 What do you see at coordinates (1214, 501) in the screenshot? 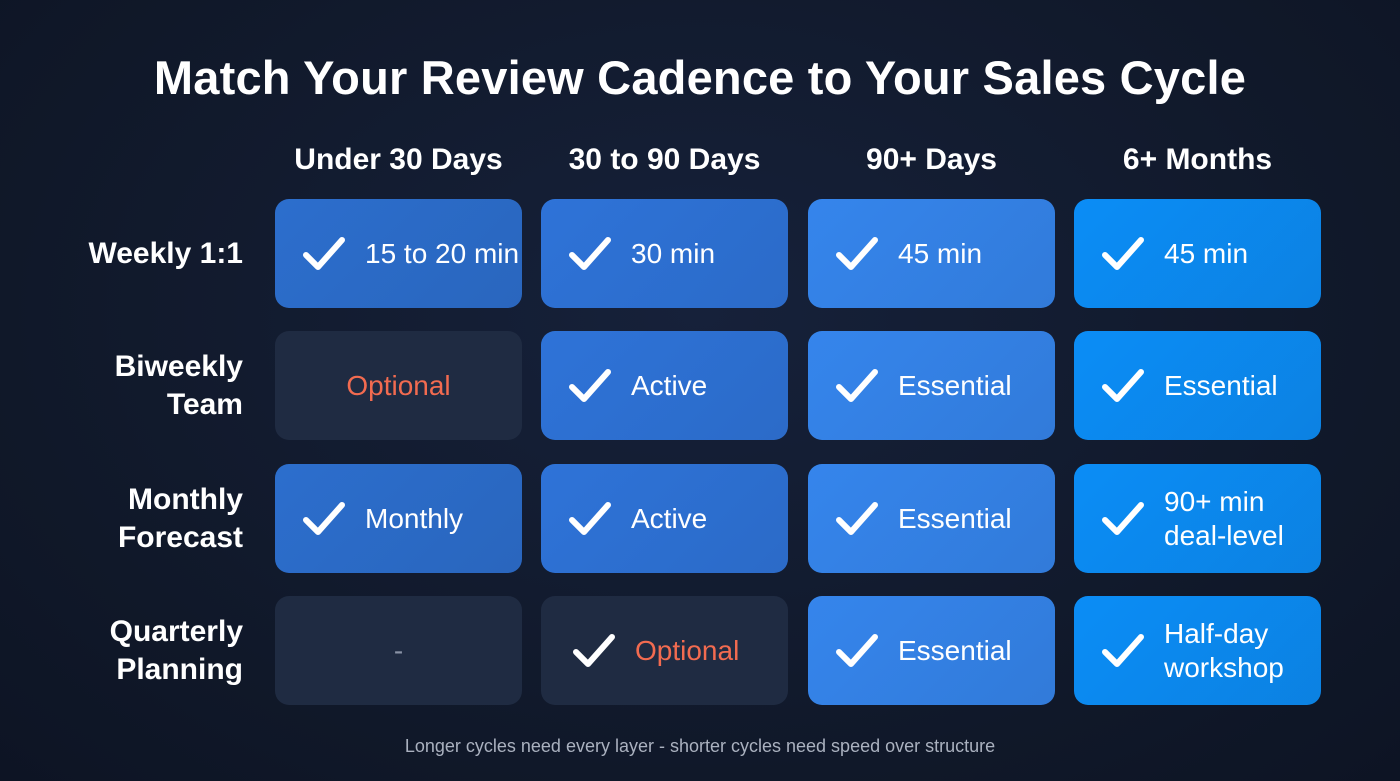
I see `text-line: 90+ min` at bounding box center [1214, 501].